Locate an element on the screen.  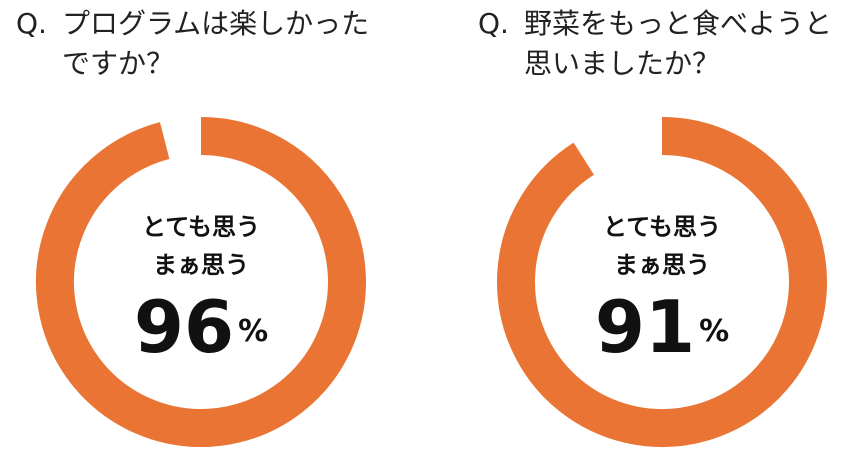
value-number: 96 is located at coordinates (184, 327).